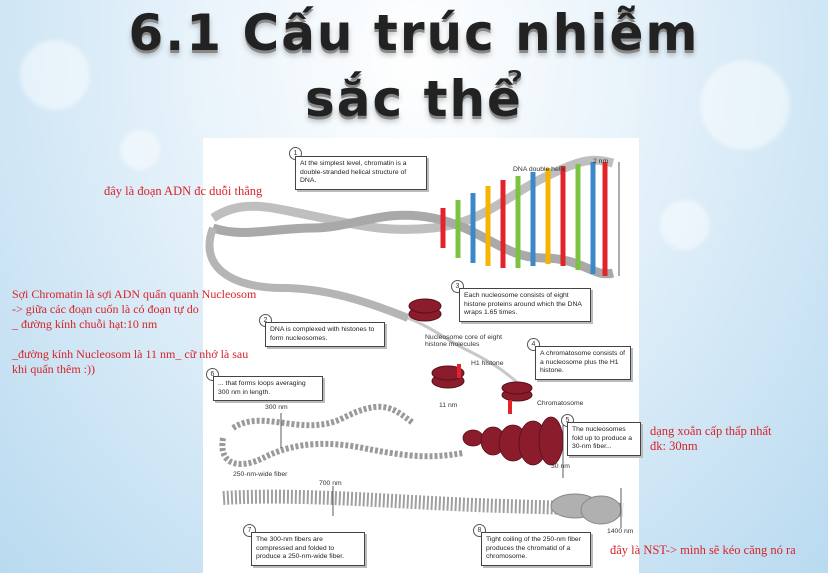  Describe the element at coordinates (470, 350) in the screenshot. I see `nucleosome-graphics` at that location.